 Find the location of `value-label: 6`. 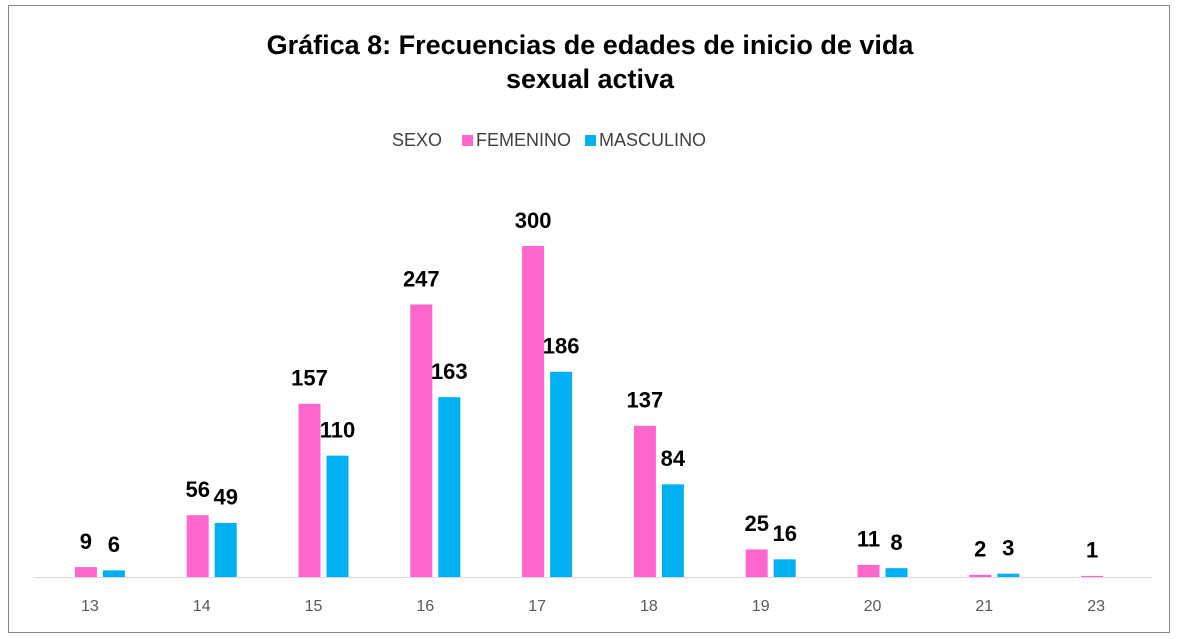

value-label: 6 is located at coordinates (114, 544).